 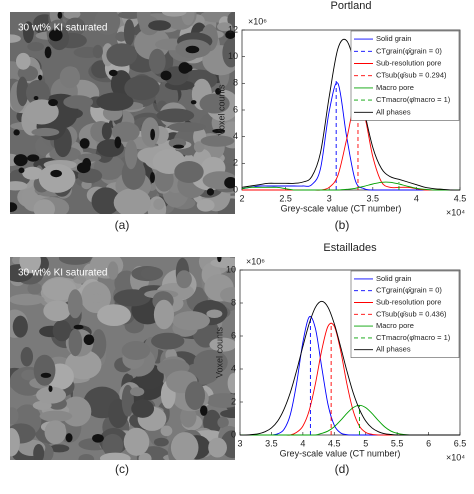 What do you see at coordinates (413, 99) in the screenshot?
I see `legend-label: CTmacro(φ̄macro = 1)` at bounding box center [413, 99].